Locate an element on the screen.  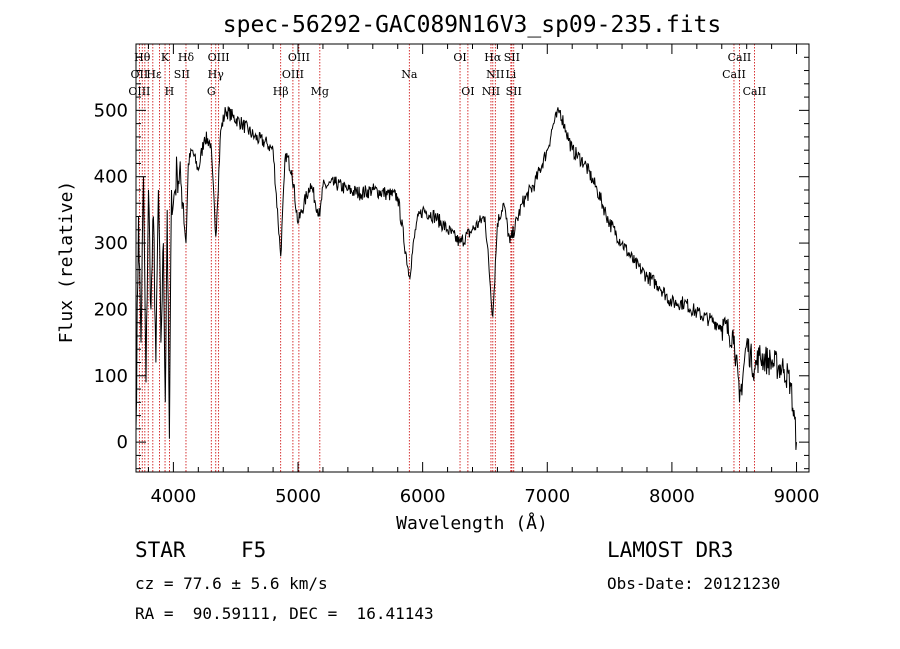
x-tick-label: 8000 is located at coordinates (672, 496).